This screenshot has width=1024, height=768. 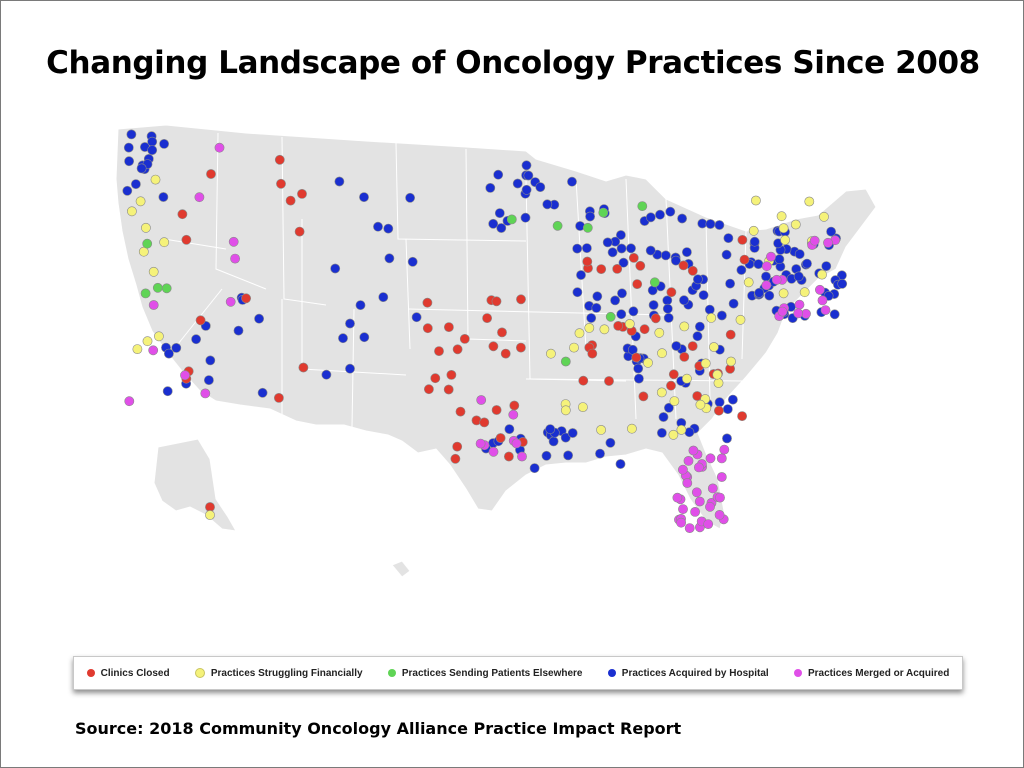 I want to click on legend-item-closed: Clinics Closed, so click(x=128, y=673).